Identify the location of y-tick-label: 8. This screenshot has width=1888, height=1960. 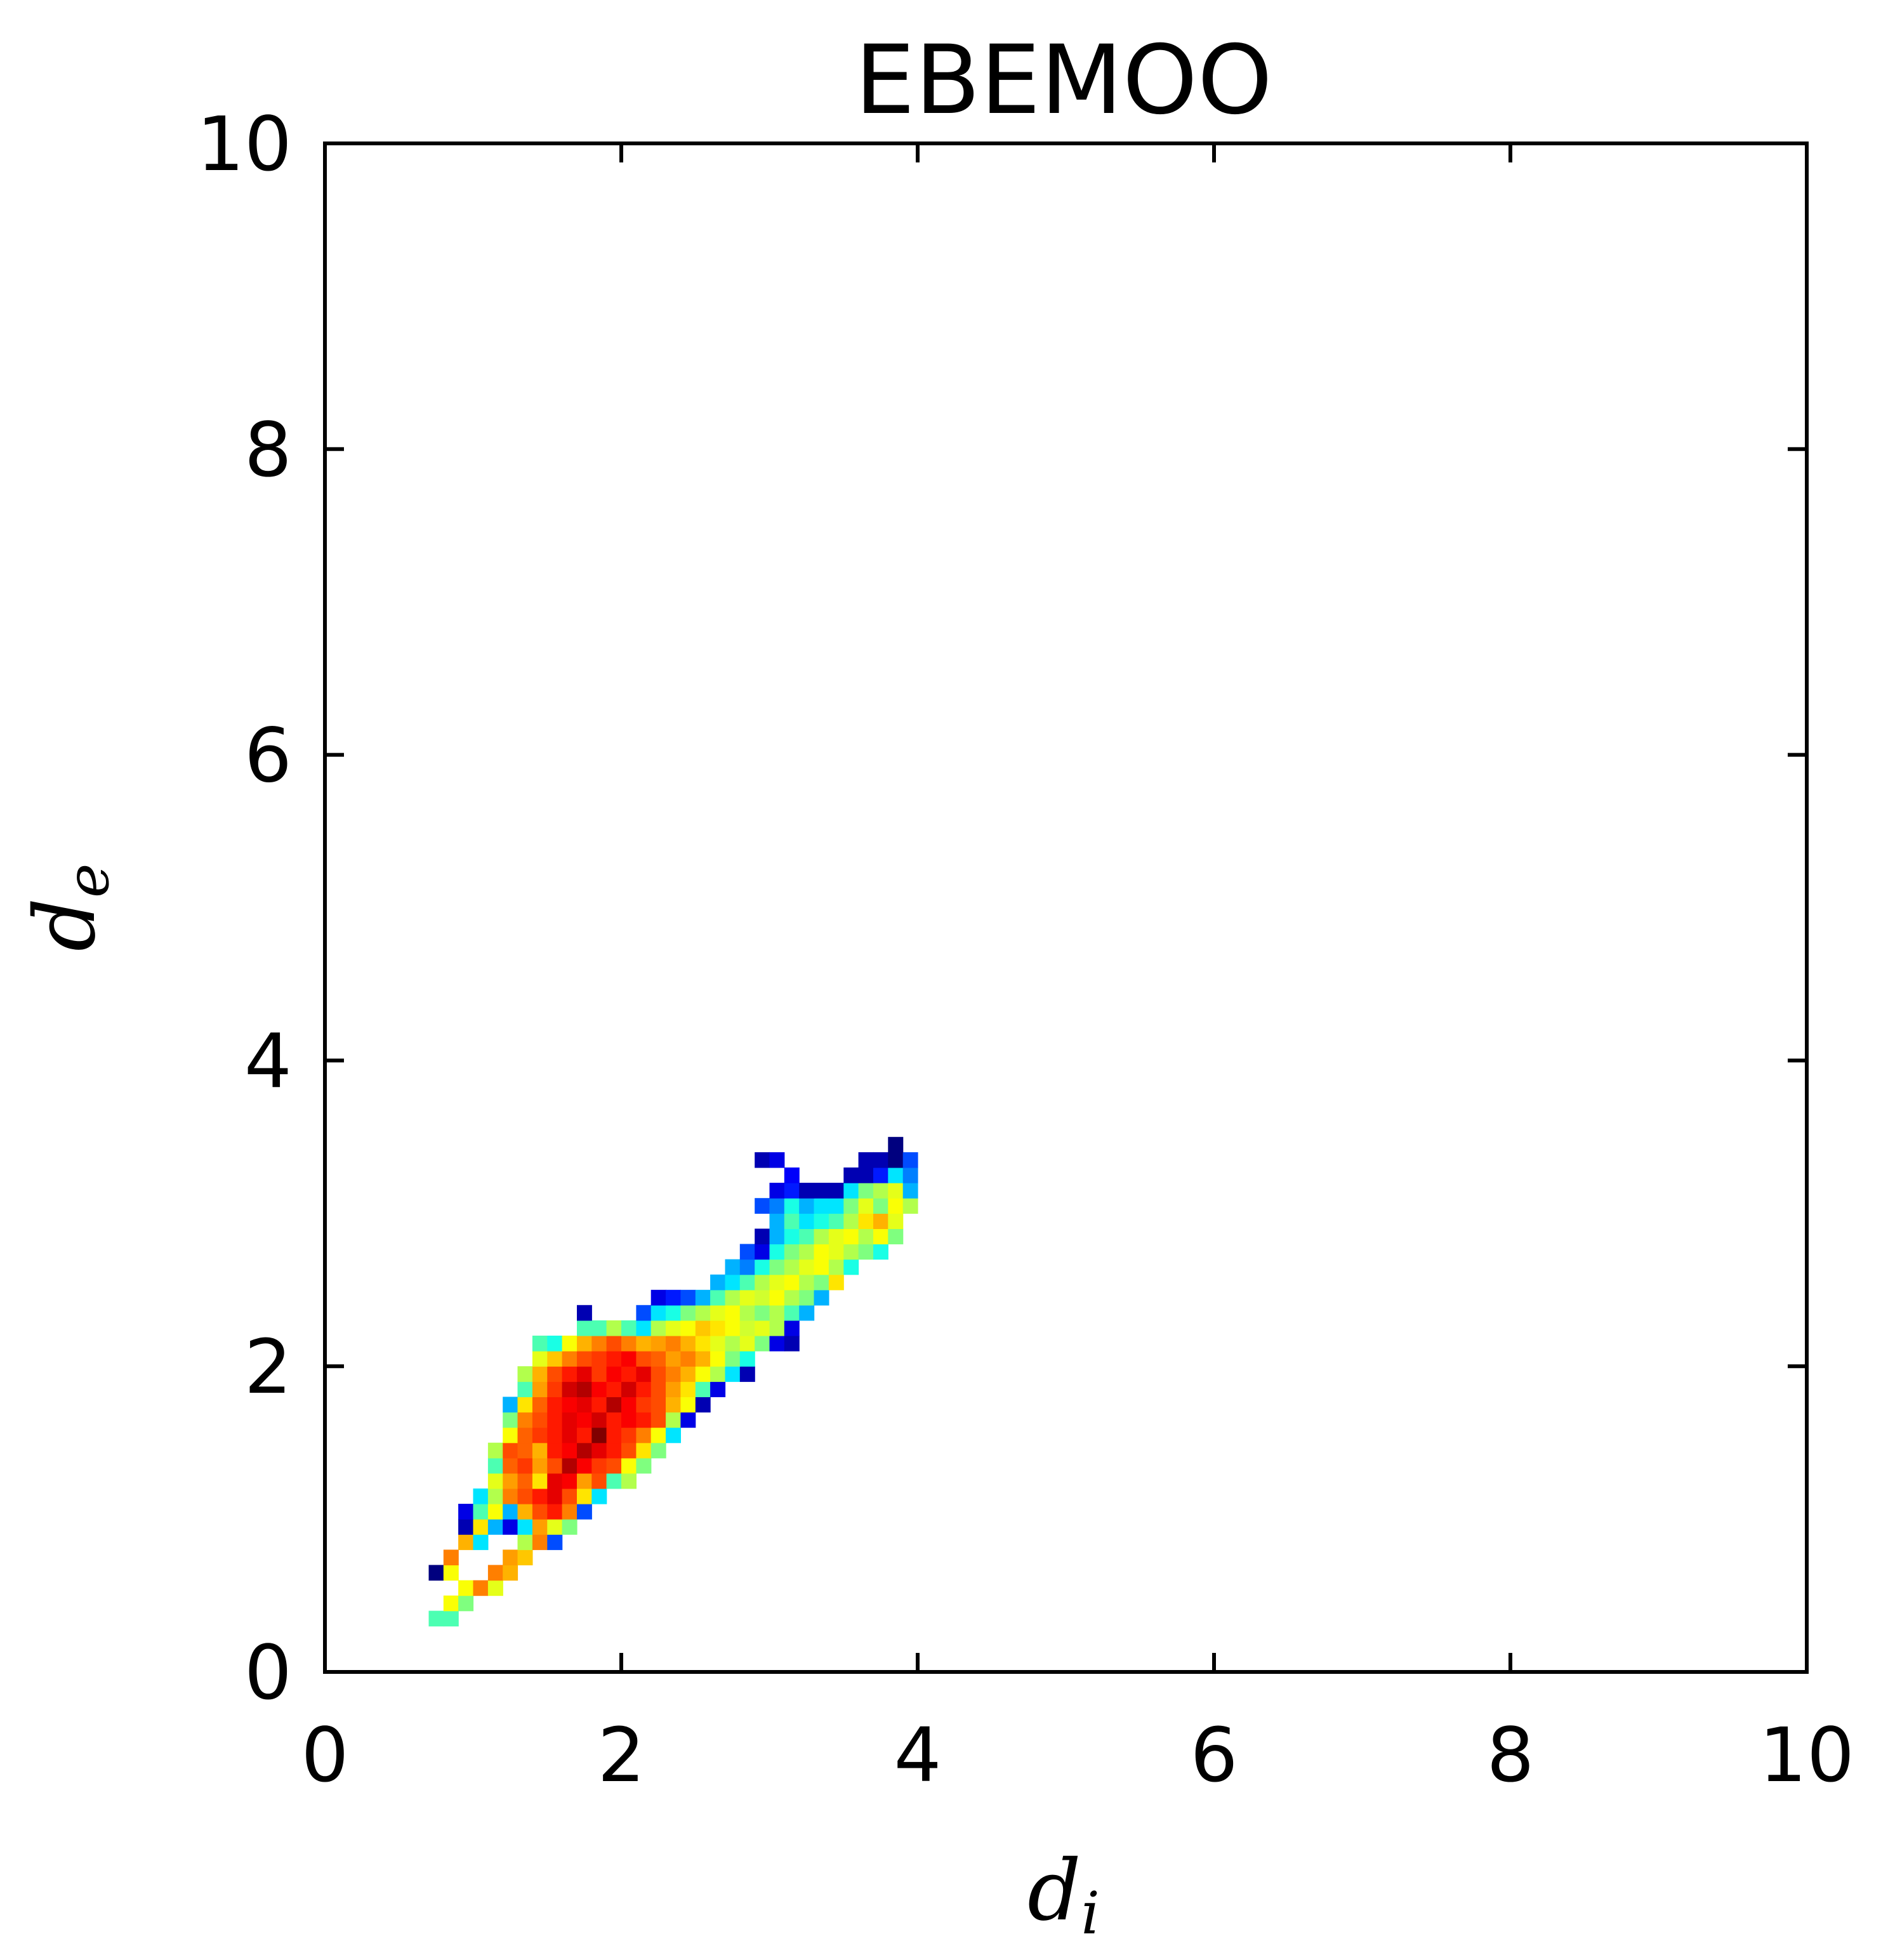
(268, 450).